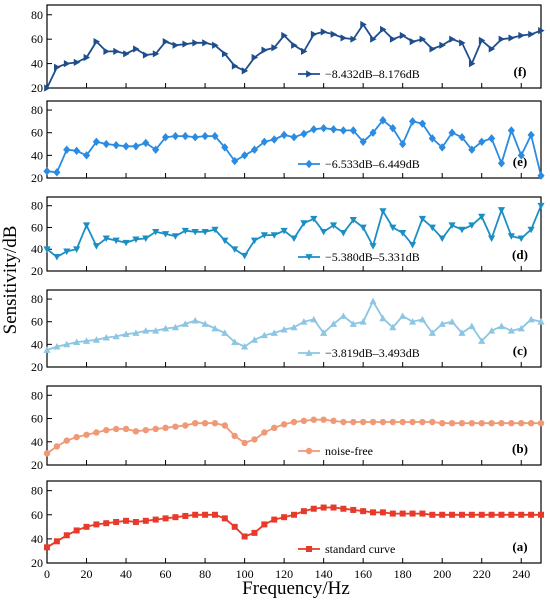 The width and height of the screenshot is (550, 606). Describe the element at coordinates (363, 574) in the screenshot. I see `x-tick-label: 160` at that location.